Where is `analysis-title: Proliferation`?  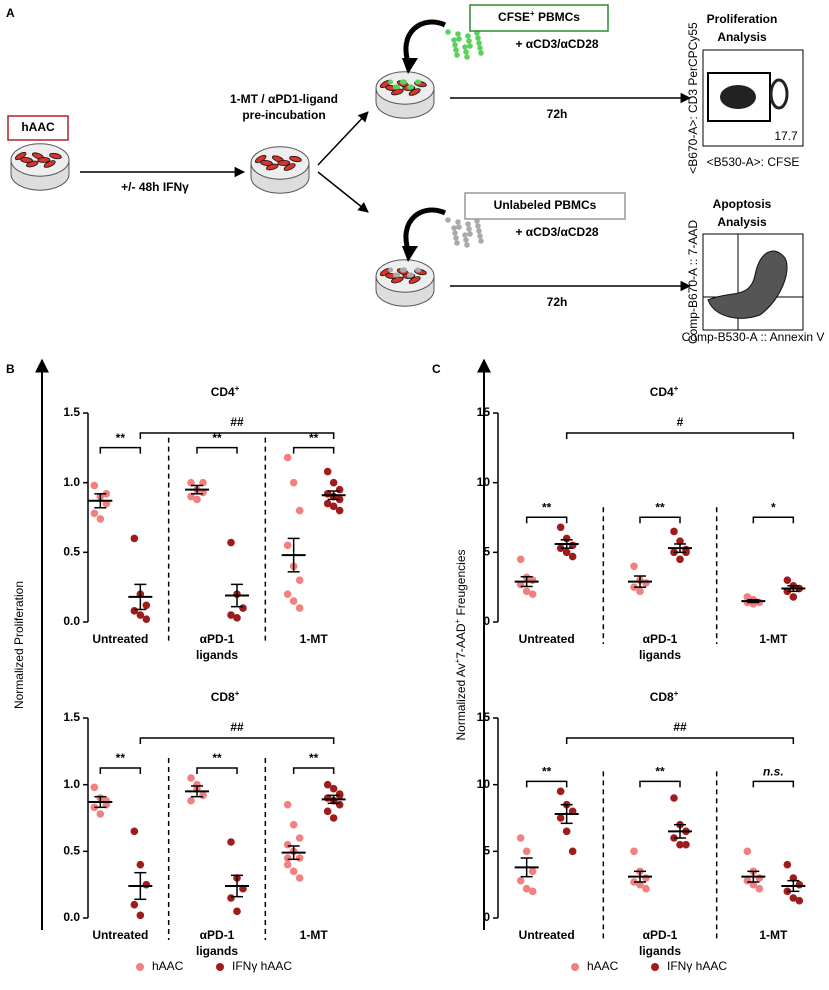
analysis-title: Proliferation is located at coordinates (742, 19).